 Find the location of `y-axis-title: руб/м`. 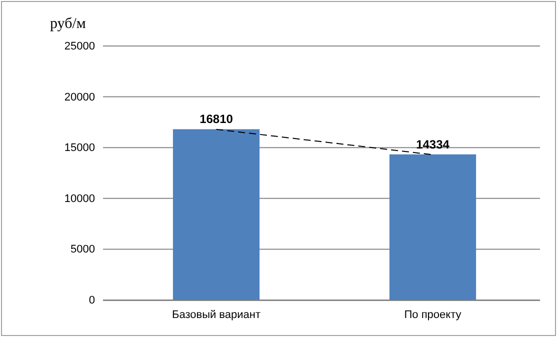

y-axis-title: руб/м is located at coordinates (68, 24).